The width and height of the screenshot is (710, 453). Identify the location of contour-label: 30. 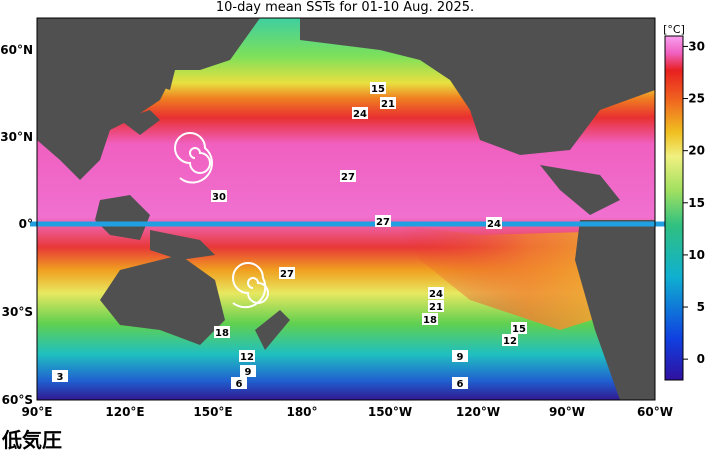
(219, 197).